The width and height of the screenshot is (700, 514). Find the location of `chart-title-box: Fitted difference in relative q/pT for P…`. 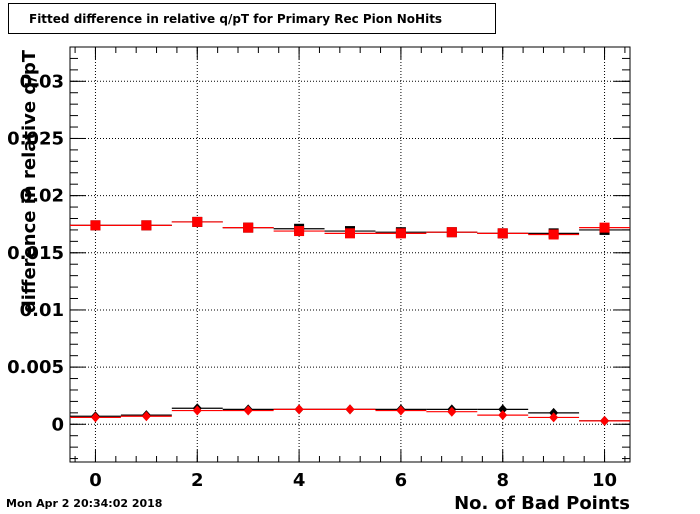

chart-title-box: Fitted difference in relative q/pT for P… is located at coordinates (252, 18).